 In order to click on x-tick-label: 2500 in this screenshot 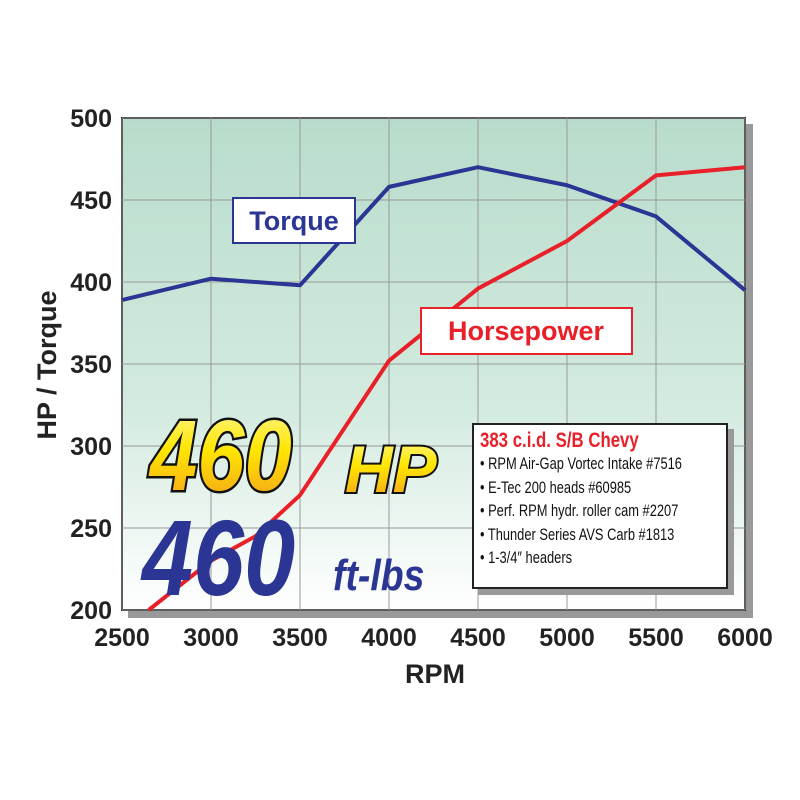, I will do `click(122, 638)`.